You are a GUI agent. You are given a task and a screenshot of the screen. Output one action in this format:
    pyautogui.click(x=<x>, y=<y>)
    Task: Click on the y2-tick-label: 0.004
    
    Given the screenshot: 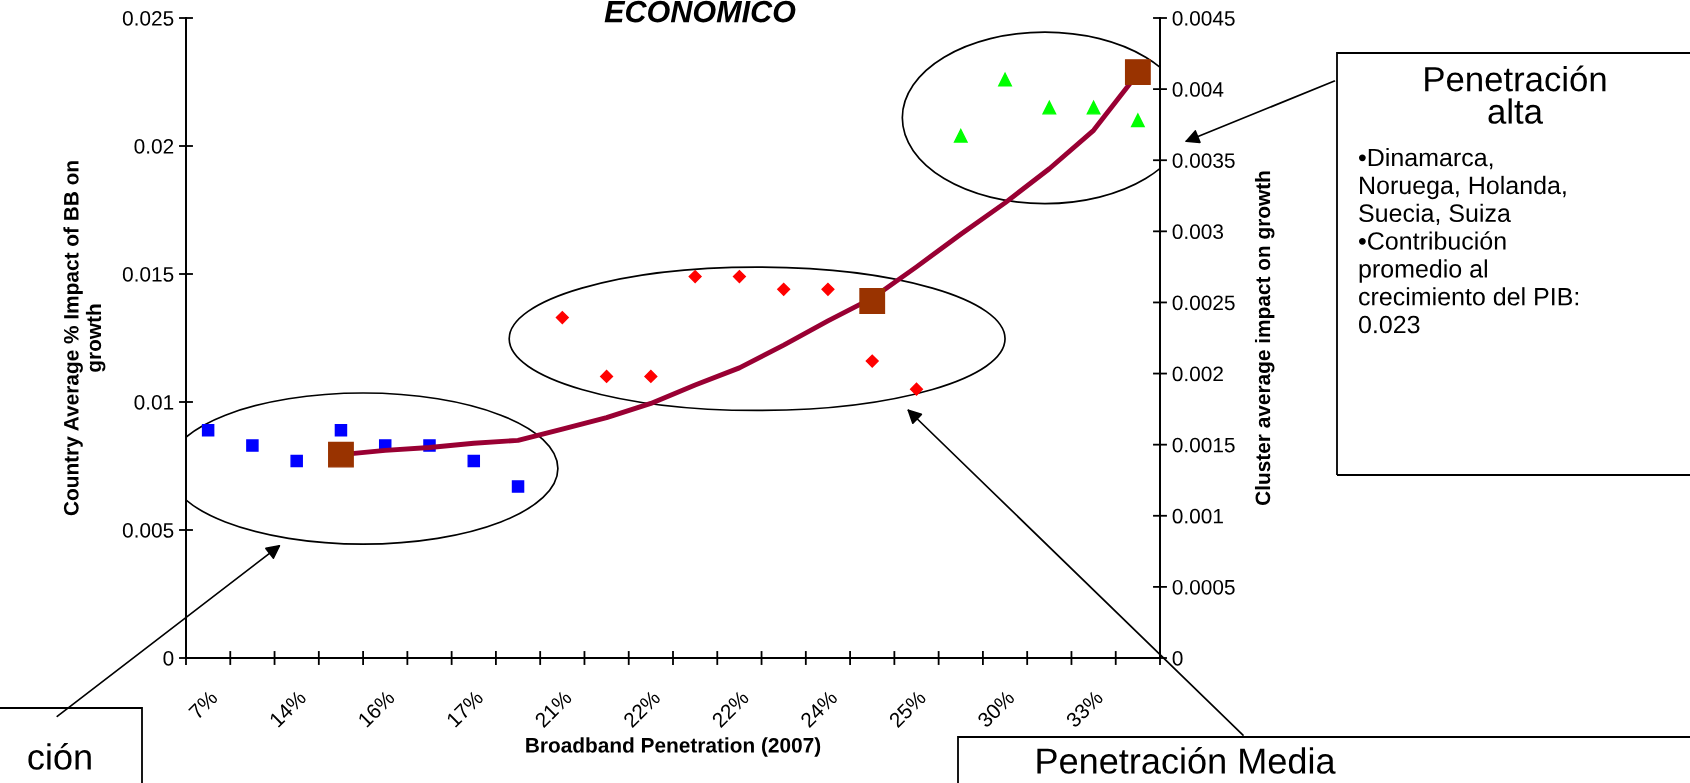 What is the action you would take?
    pyautogui.click(x=1198, y=89)
    